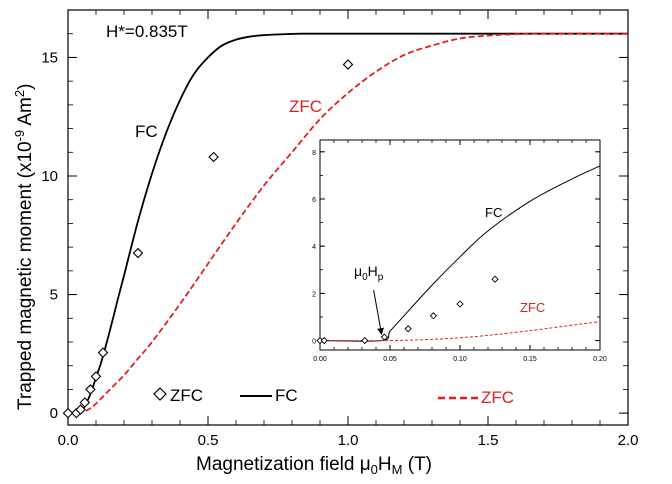 The height and width of the screenshot is (484, 672). I want to click on legend-diamond-marker, so click(160, 394).